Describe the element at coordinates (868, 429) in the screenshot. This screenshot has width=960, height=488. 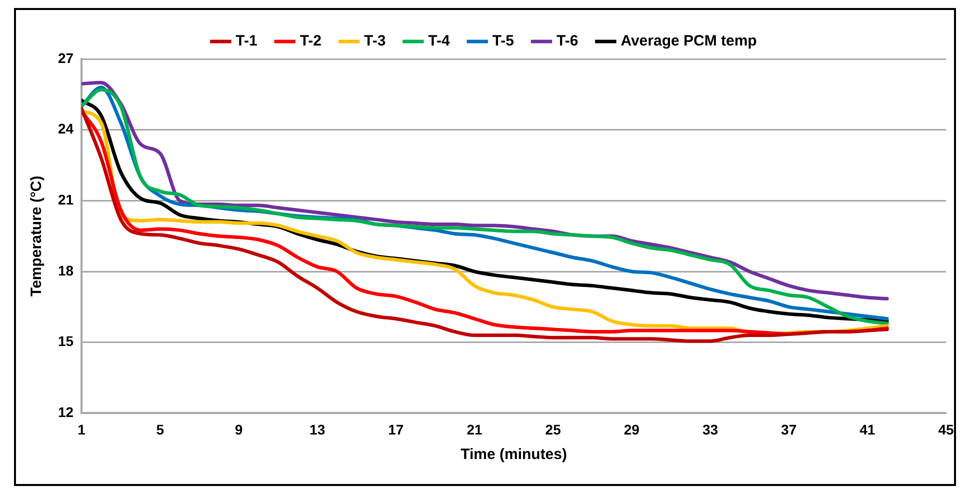
I see `x-tick-label: 41` at that location.